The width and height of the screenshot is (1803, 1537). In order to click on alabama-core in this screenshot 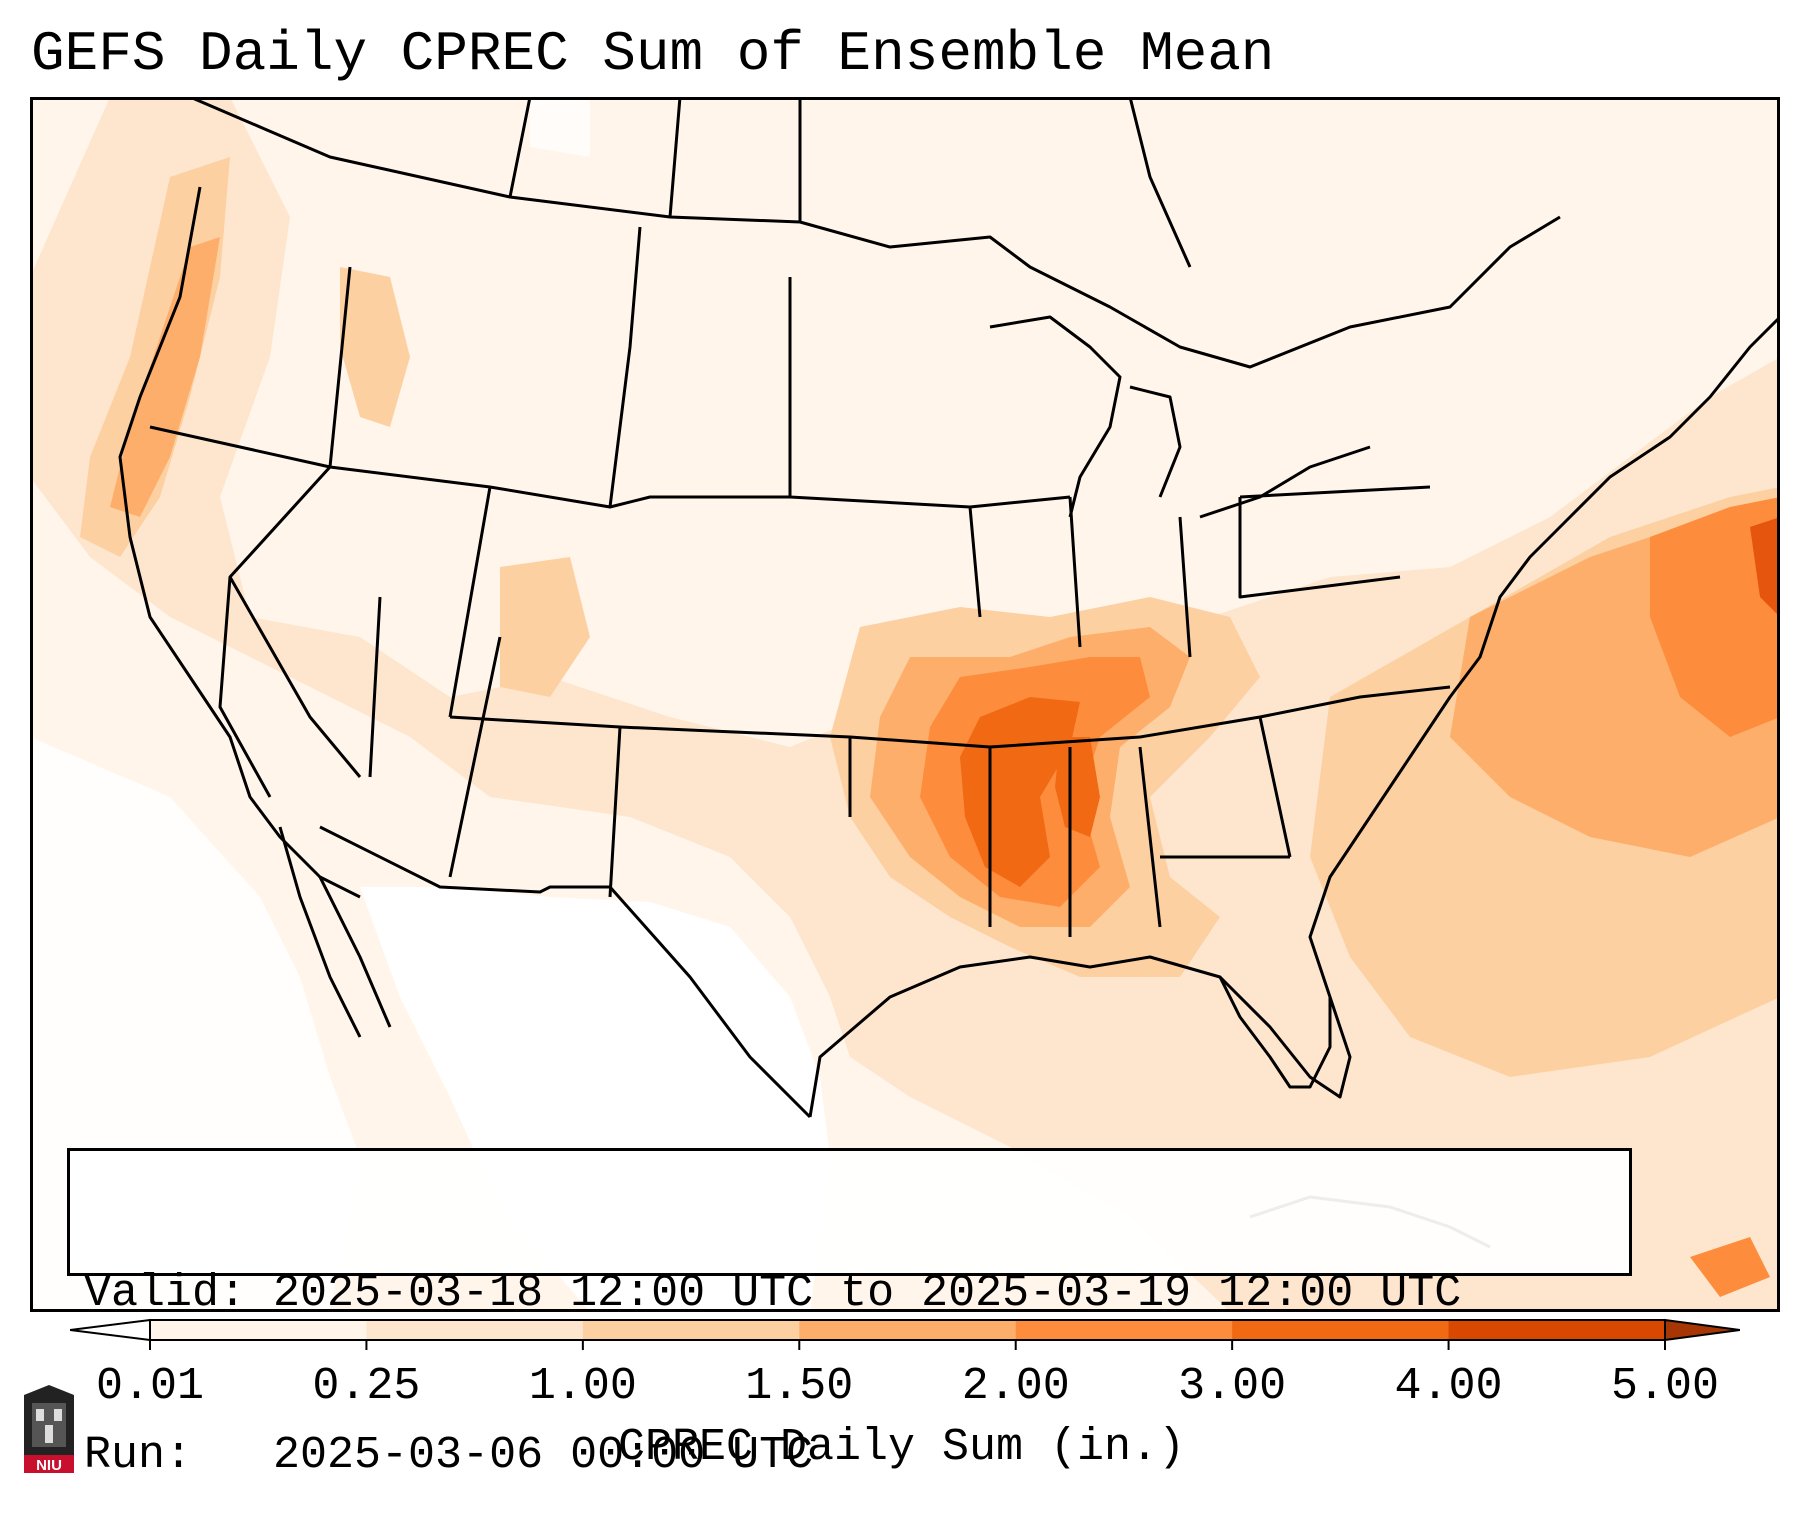, I will do `click(1077, 787)`.